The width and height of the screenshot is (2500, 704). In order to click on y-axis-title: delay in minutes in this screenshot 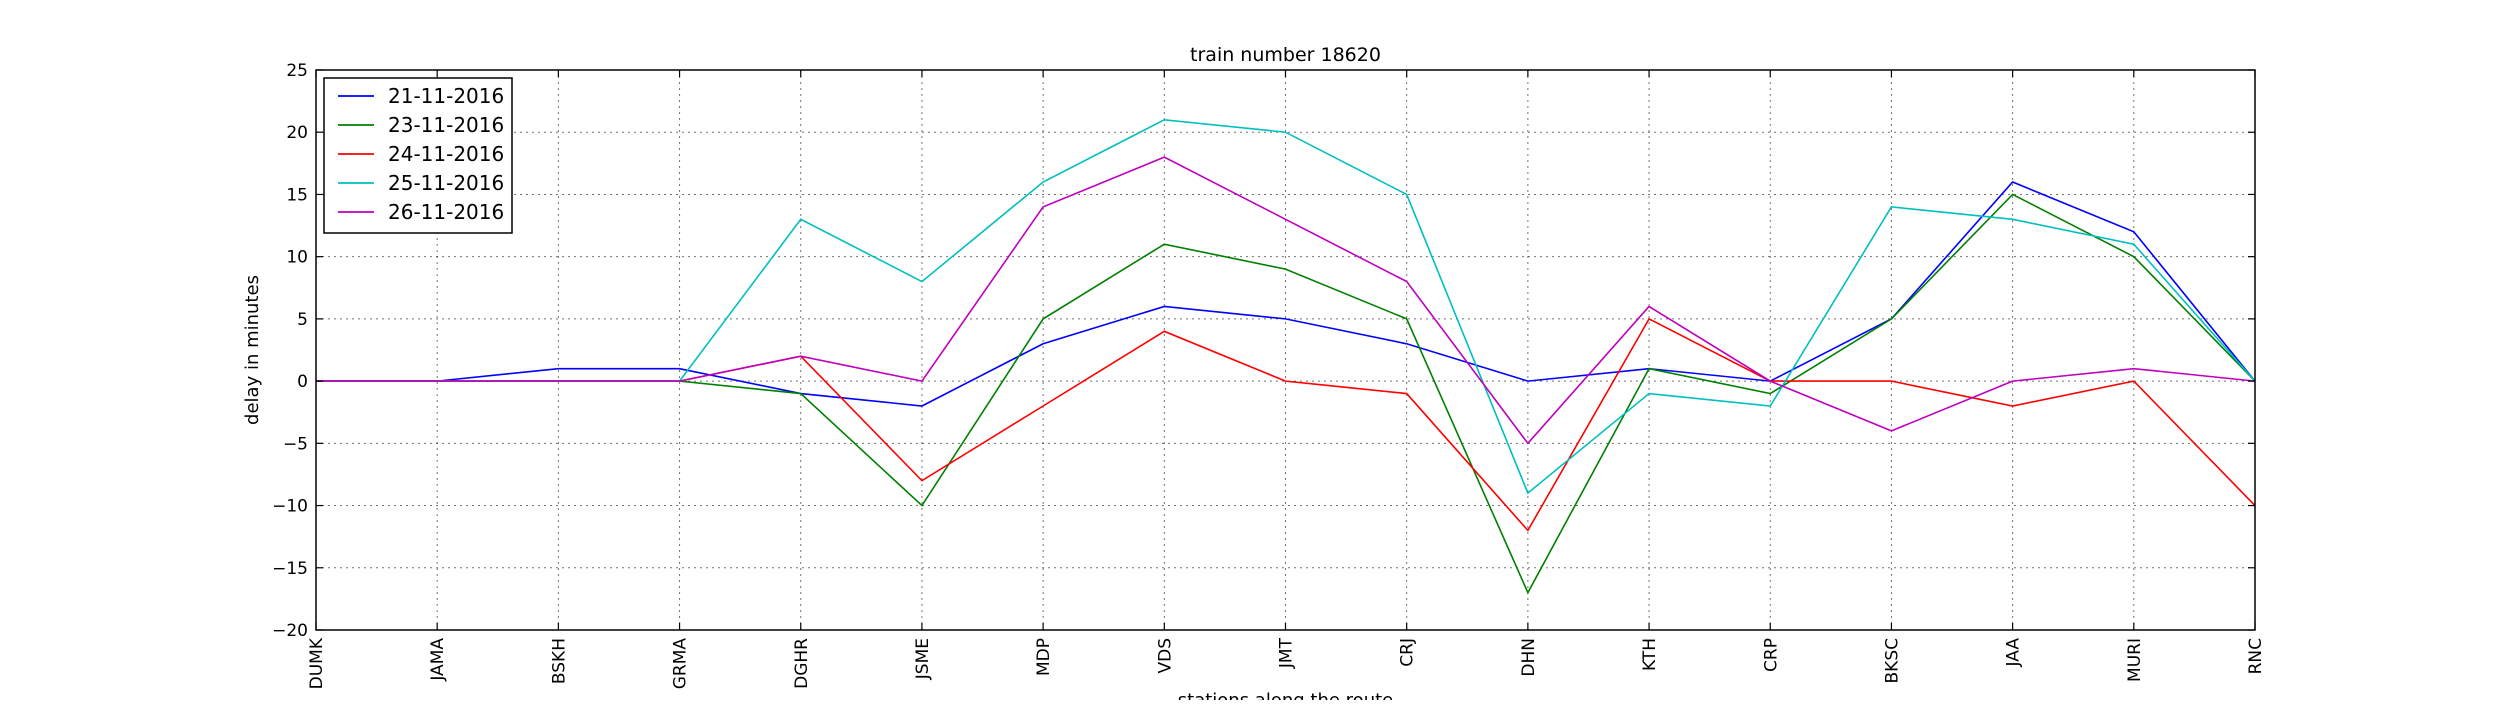, I will do `click(252, 350)`.